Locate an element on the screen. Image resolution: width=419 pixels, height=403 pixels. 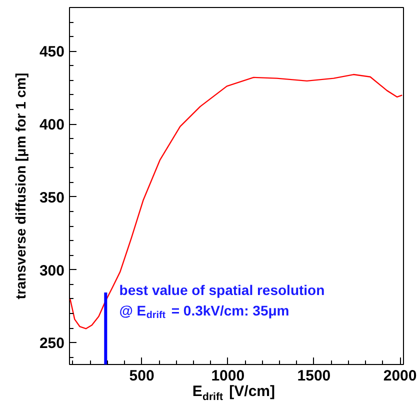
x-tick-label: 500 is located at coordinates (141, 376).